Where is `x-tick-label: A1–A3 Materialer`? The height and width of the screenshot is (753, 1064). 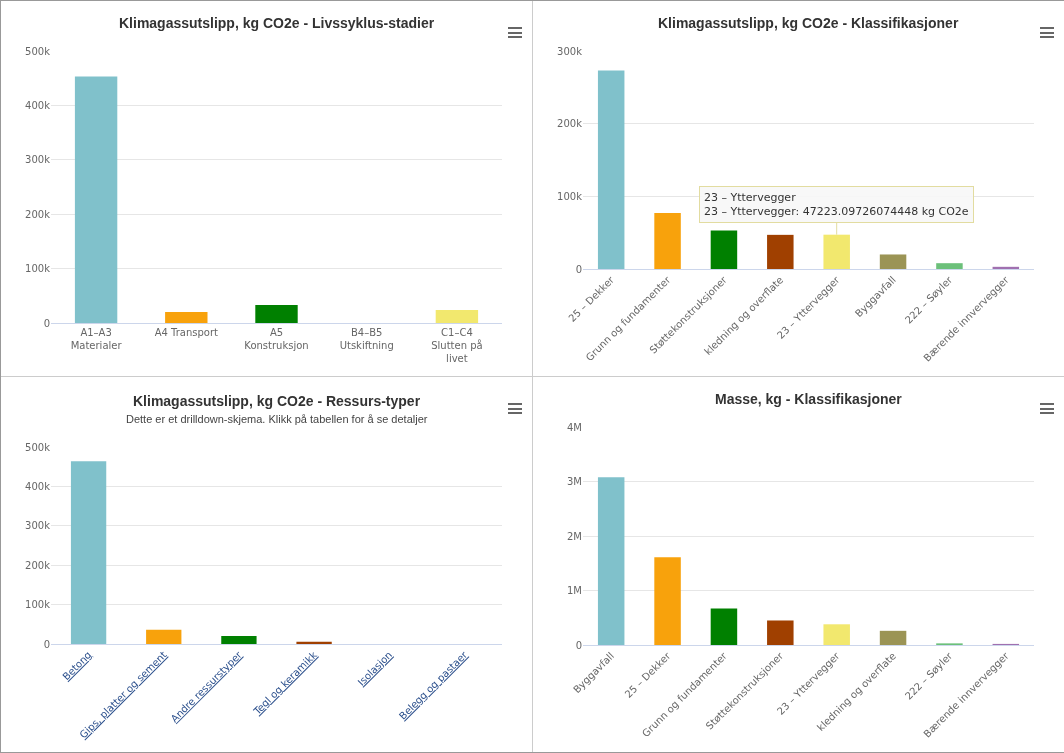 x-tick-label: A1–A3 Materialer is located at coordinates (96, 339).